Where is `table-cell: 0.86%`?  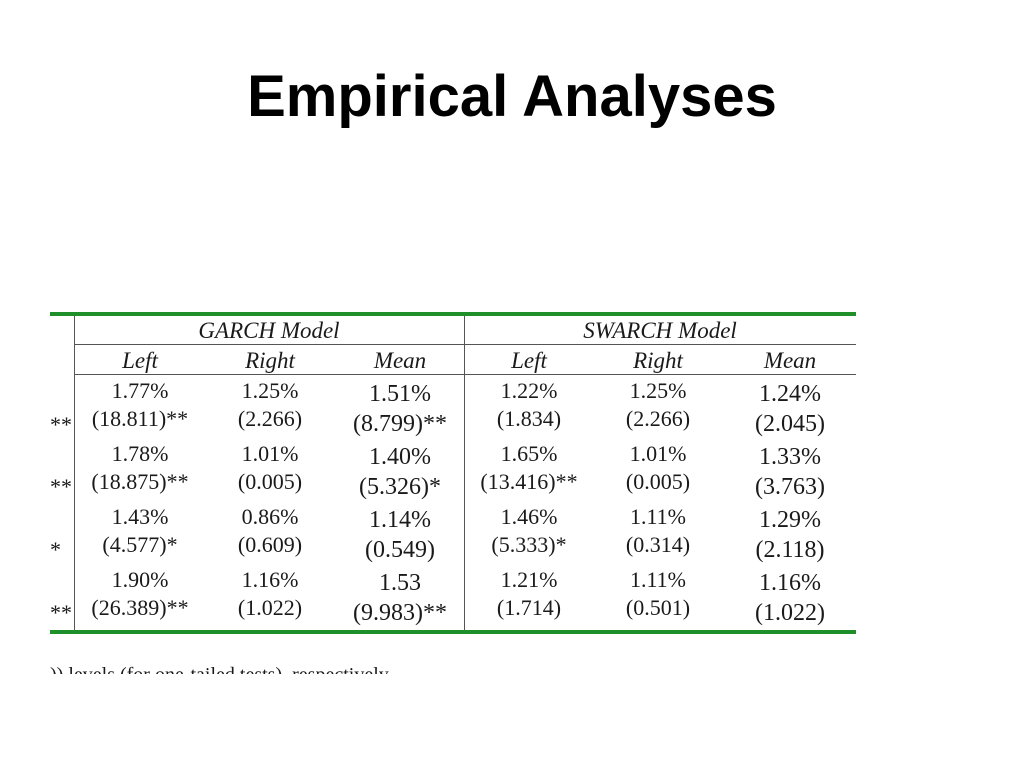 table-cell: 0.86% is located at coordinates (270, 516).